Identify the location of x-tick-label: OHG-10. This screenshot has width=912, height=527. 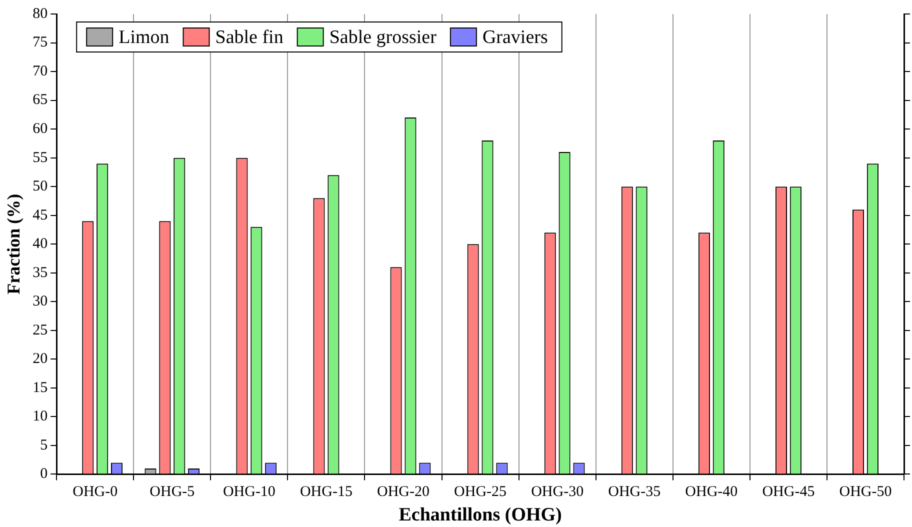
(249, 492).